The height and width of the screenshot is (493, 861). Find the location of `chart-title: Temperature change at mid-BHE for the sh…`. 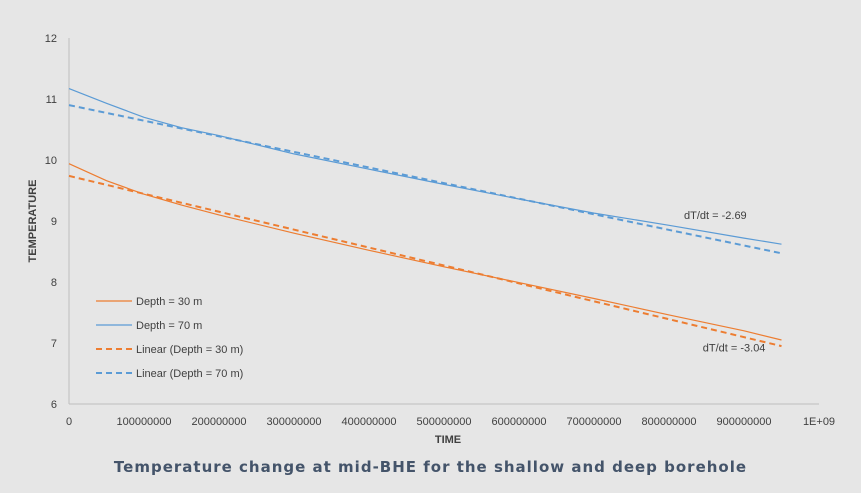

chart-title: Temperature change at mid-BHE for the sh… is located at coordinates (430, 467).